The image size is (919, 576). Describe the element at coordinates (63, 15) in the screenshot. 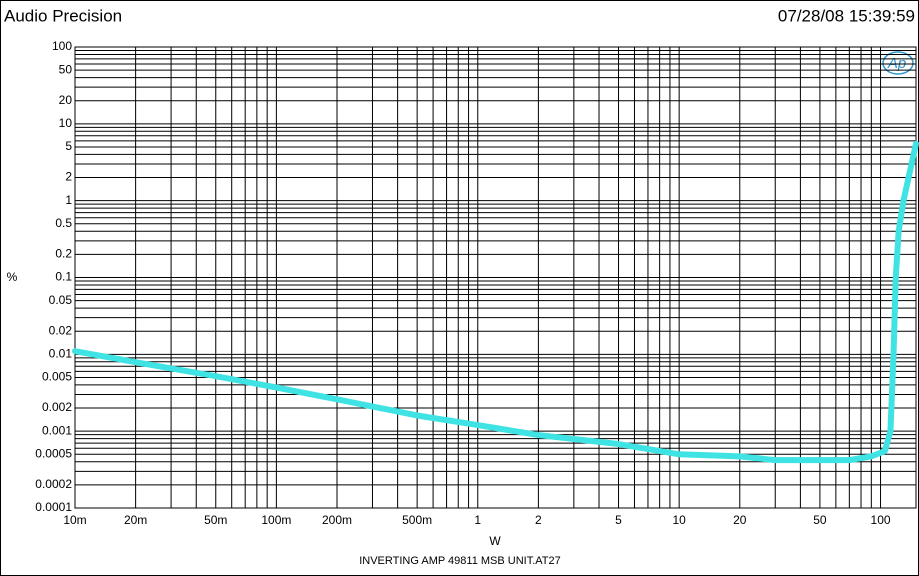

I see `header-left: Audio Precision` at that location.